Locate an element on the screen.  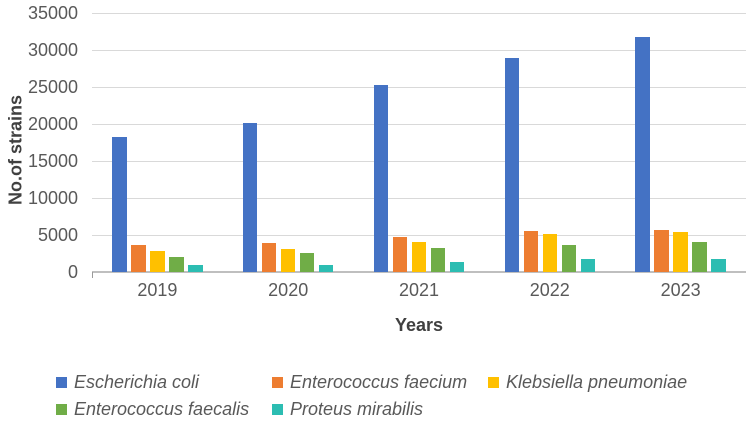
x-axis-line is located at coordinates (419, 272).